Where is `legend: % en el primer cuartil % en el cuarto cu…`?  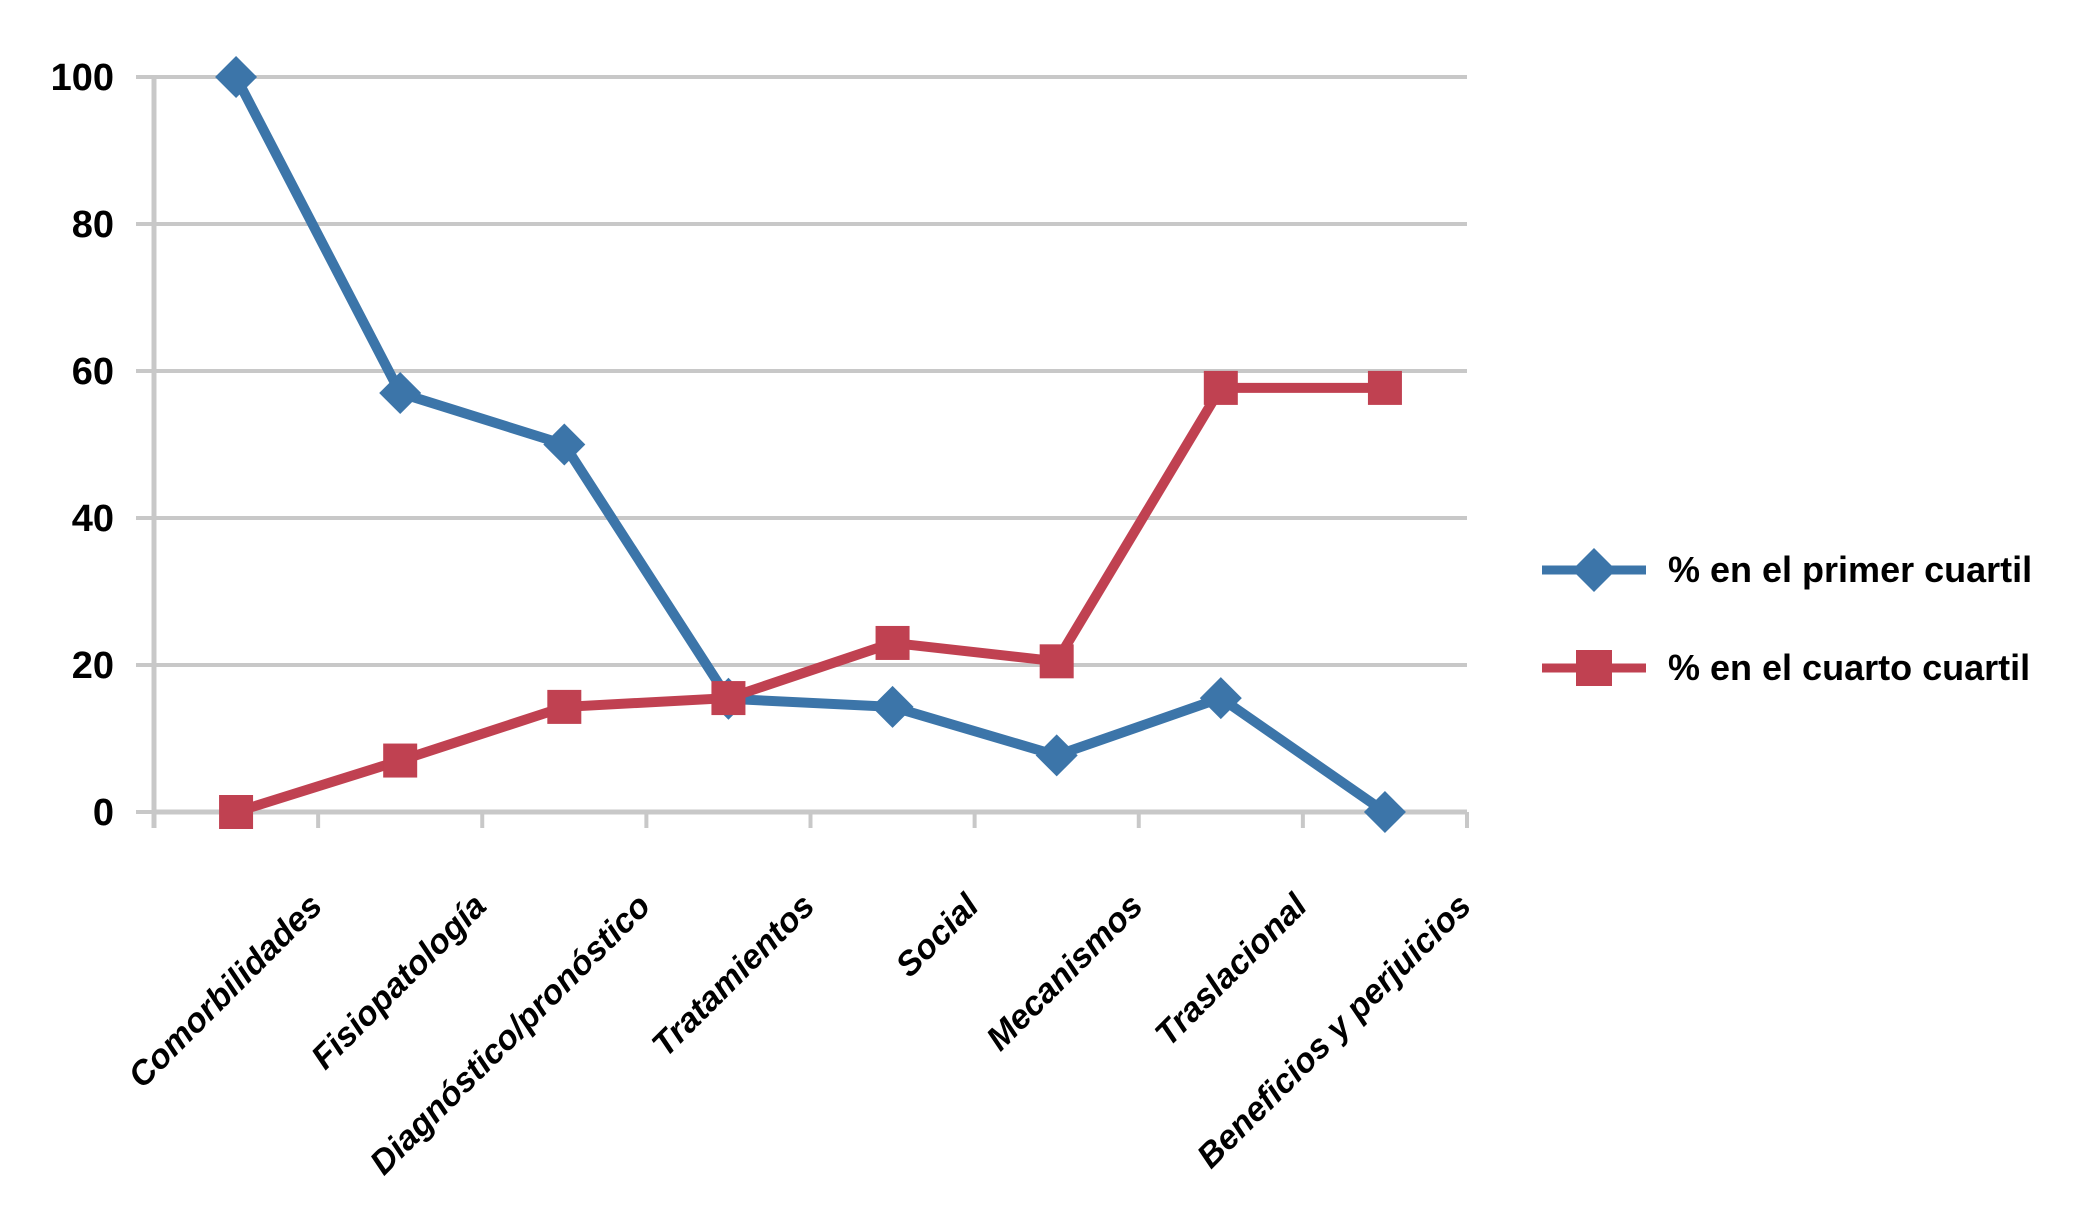
legend: % en el primer cuartil % en el cuarto cu… is located at coordinates (1786, 619).